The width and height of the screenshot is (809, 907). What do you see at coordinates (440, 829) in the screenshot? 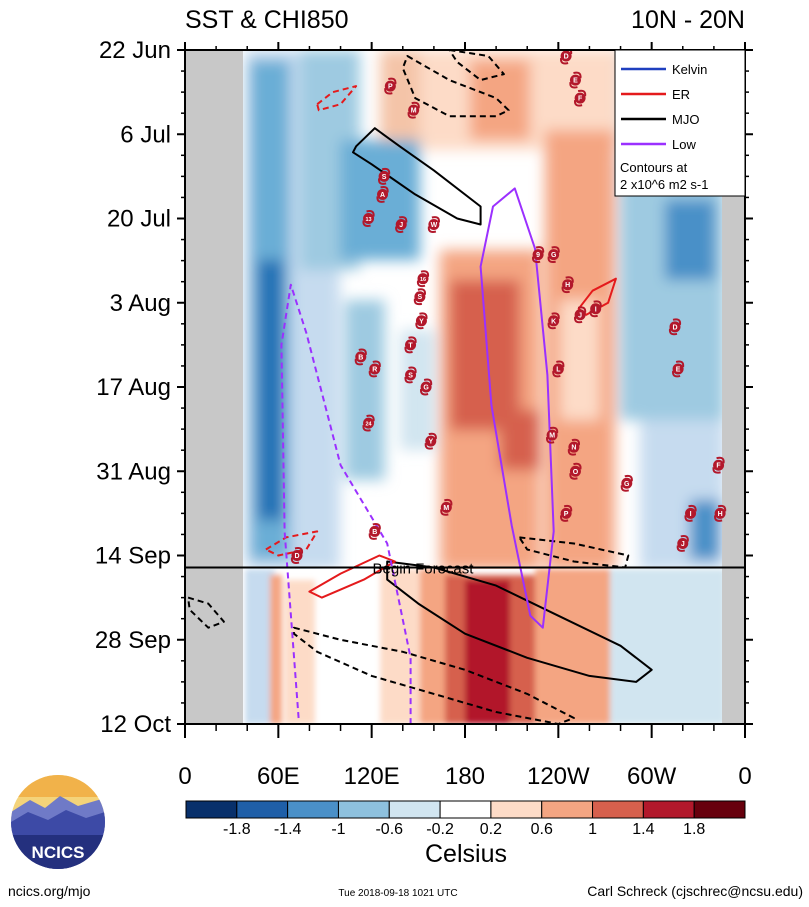
I see `colorbar-tick-label: -0.2` at bounding box center [440, 829].